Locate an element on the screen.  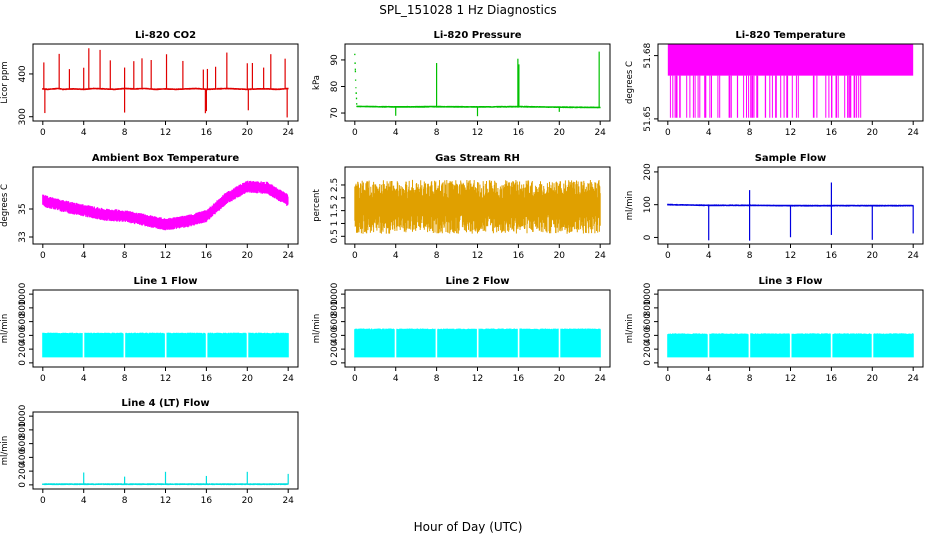
panel-li-820-co2-xtick-label: 20 is located at coordinates (248, 133).